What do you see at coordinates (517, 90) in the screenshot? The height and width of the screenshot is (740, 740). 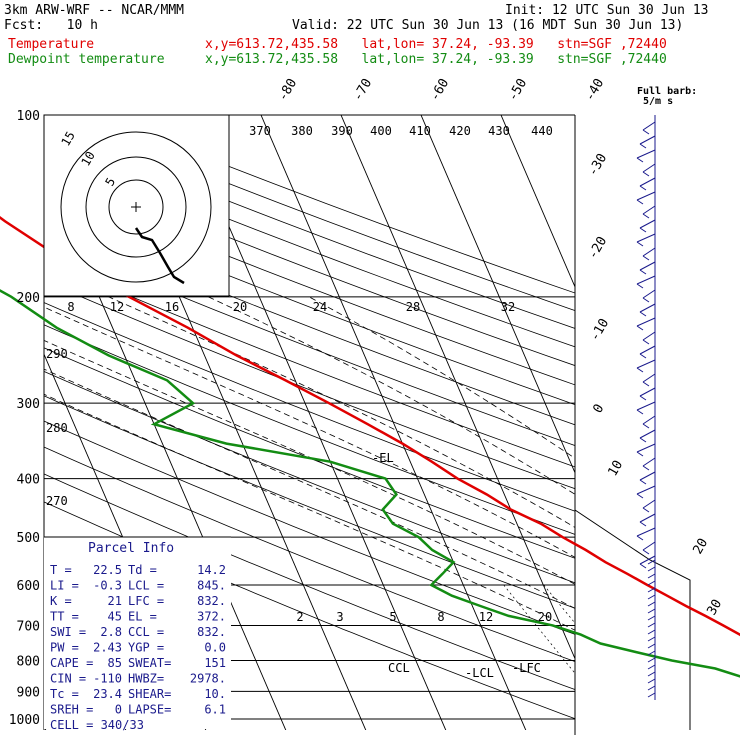 I see `isotherm-label--50: -50` at bounding box center [517, 90].